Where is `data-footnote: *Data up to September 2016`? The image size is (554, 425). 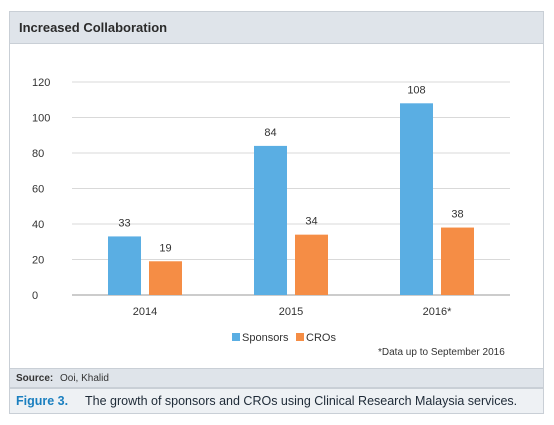
data-footnote: *Data up to September 2016 is located at coordinates (441, 352).